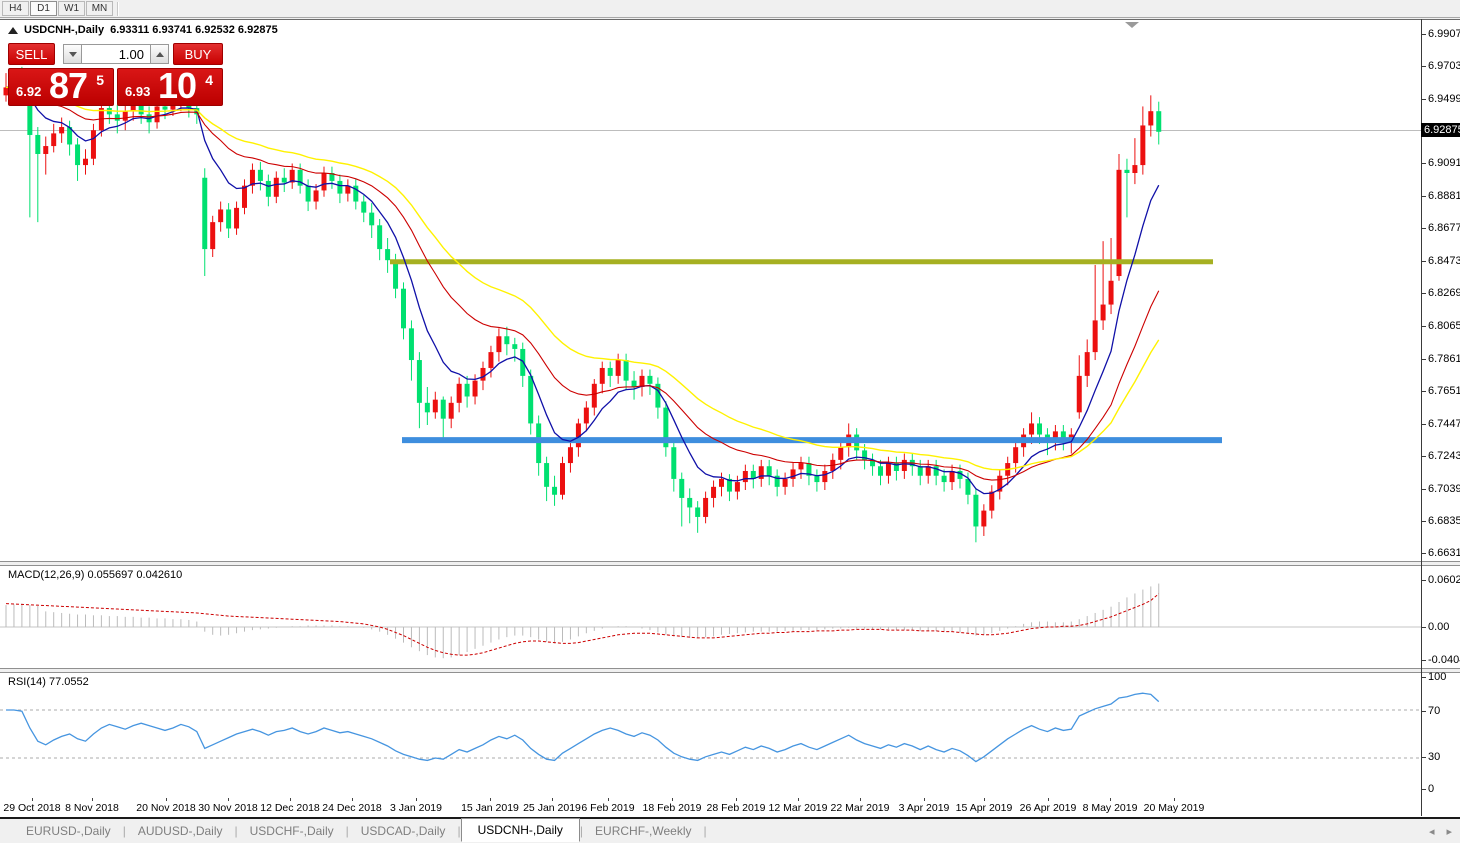 The height and width of the screenshot is (843, 1460). I want to click on panel-divider-macd, so click(730, 563).